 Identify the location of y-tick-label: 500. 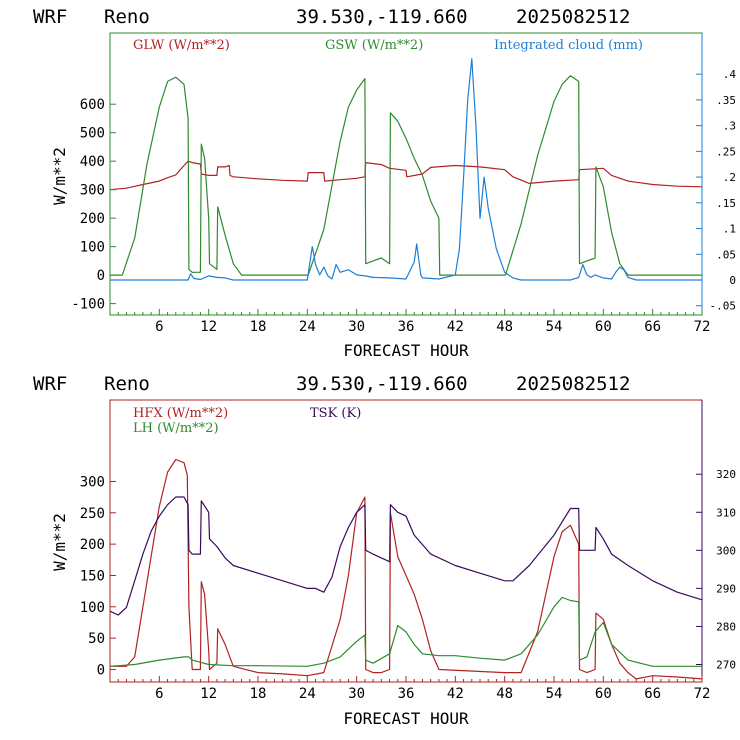
(92, 134).